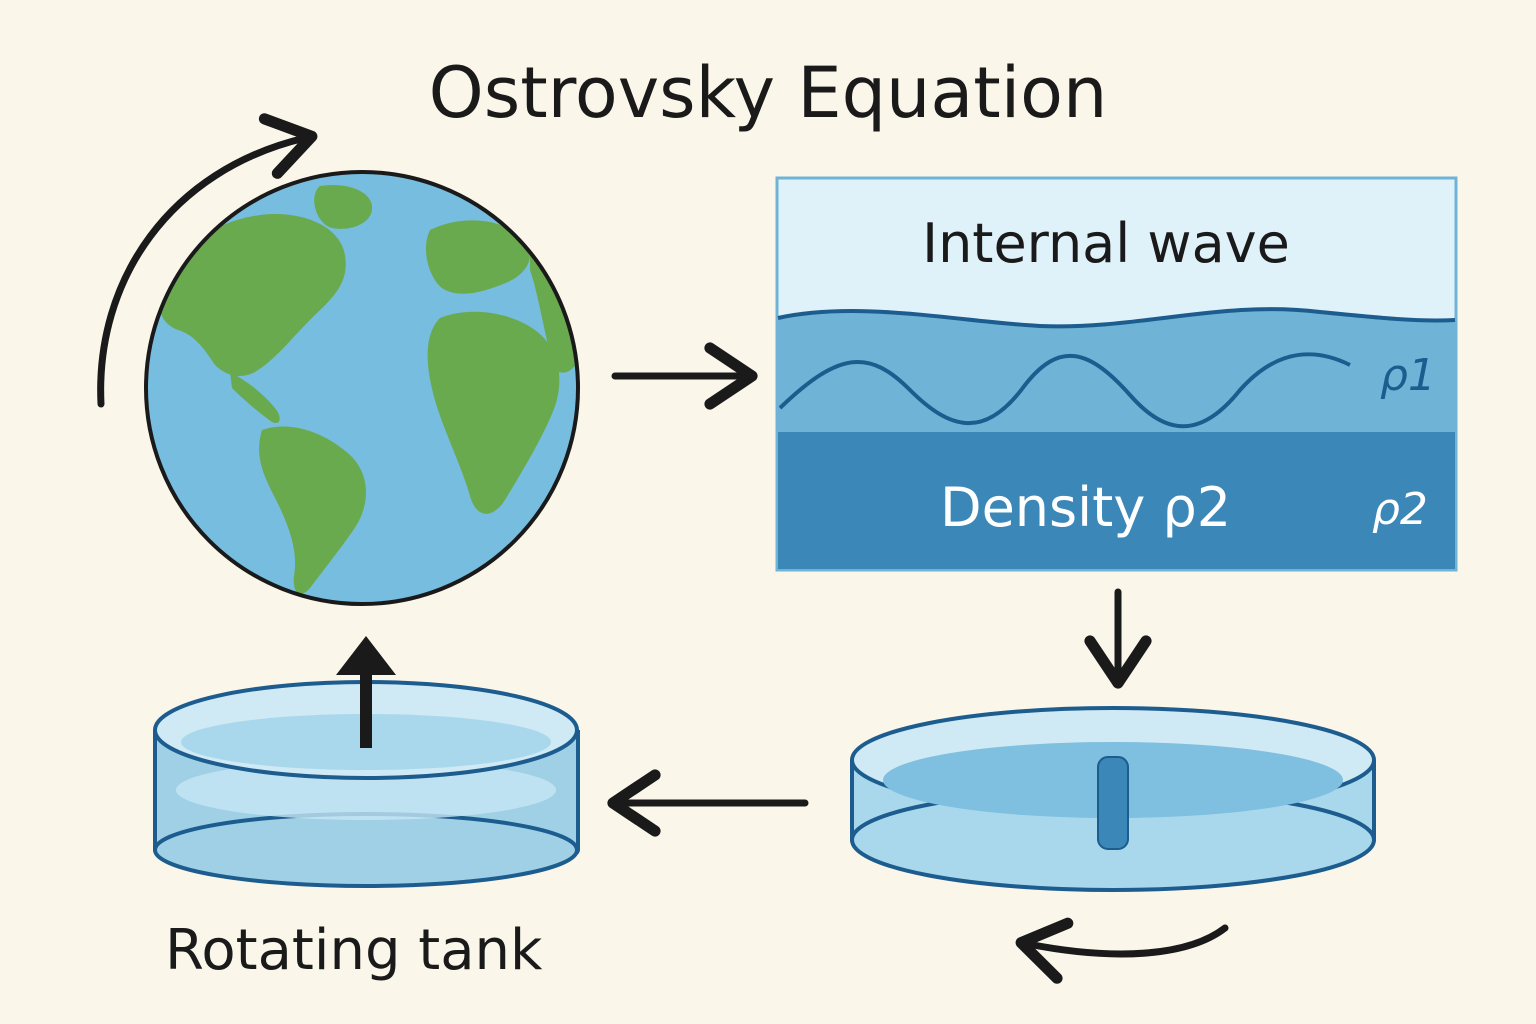 This screenshot has height=1024, width=1536. Describe the element at coordinates (768, 93) in the screenshot. I see `page-title: Ostrovsky Equation` at that location.